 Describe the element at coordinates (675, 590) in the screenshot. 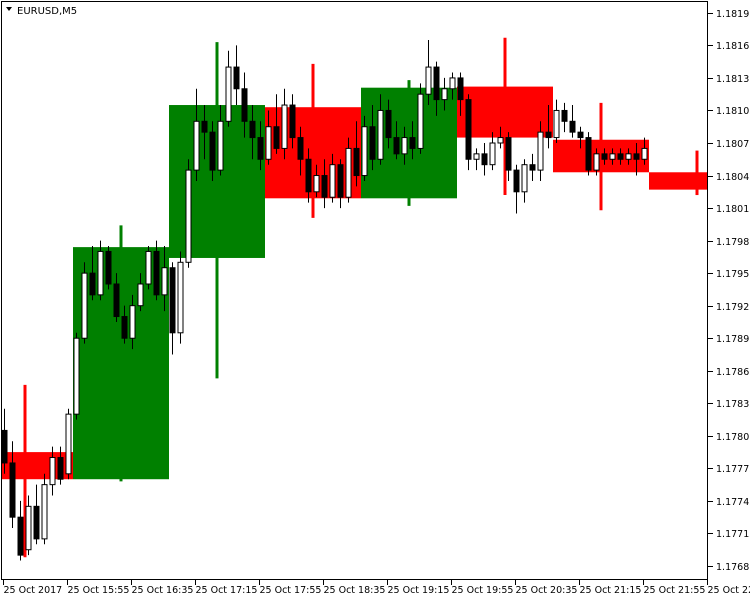

I see `x-tick-label: 25 Oct 21:55` at that location.